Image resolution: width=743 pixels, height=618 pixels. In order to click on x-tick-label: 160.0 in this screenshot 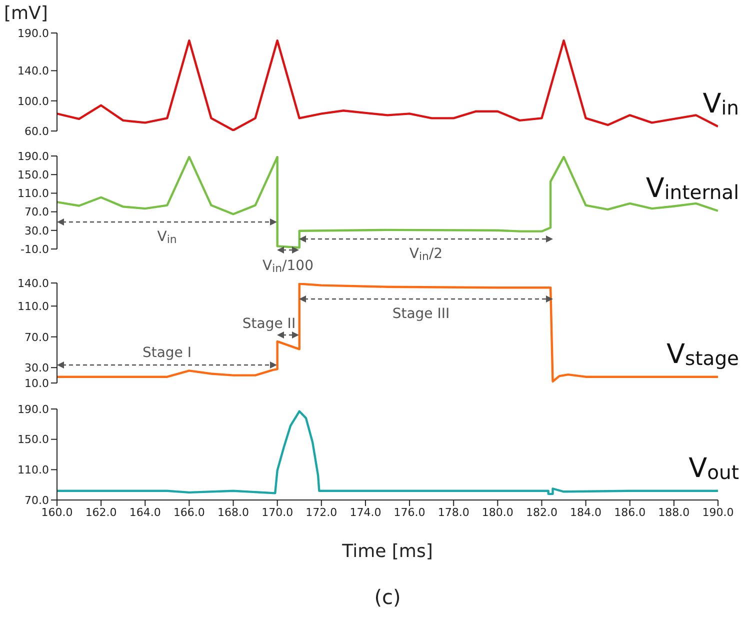, I will do `click(57, 512)`.